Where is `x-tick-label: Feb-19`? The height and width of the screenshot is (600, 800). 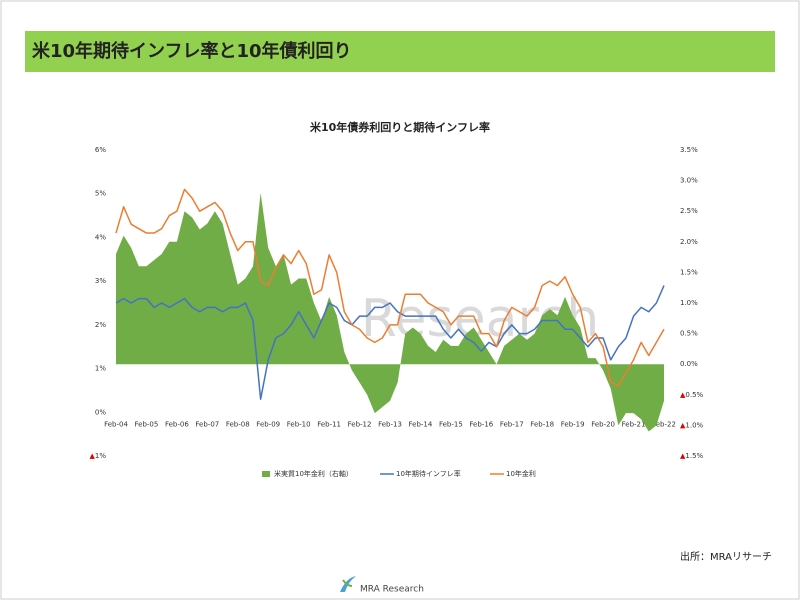
x-tick-label: Feb-19 is located at coordinates (573, 424).